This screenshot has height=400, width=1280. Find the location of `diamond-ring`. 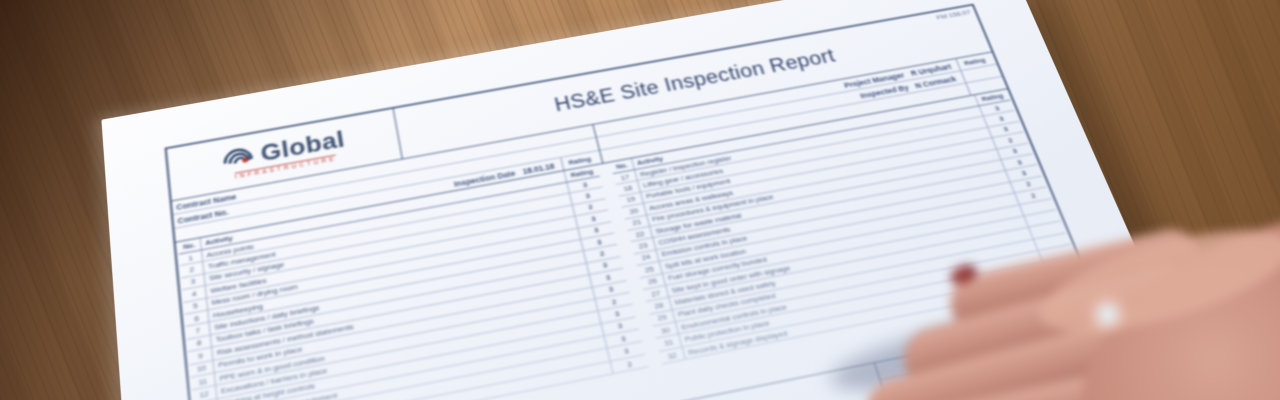

diamond-ring is located at coordinates (1107, 314).